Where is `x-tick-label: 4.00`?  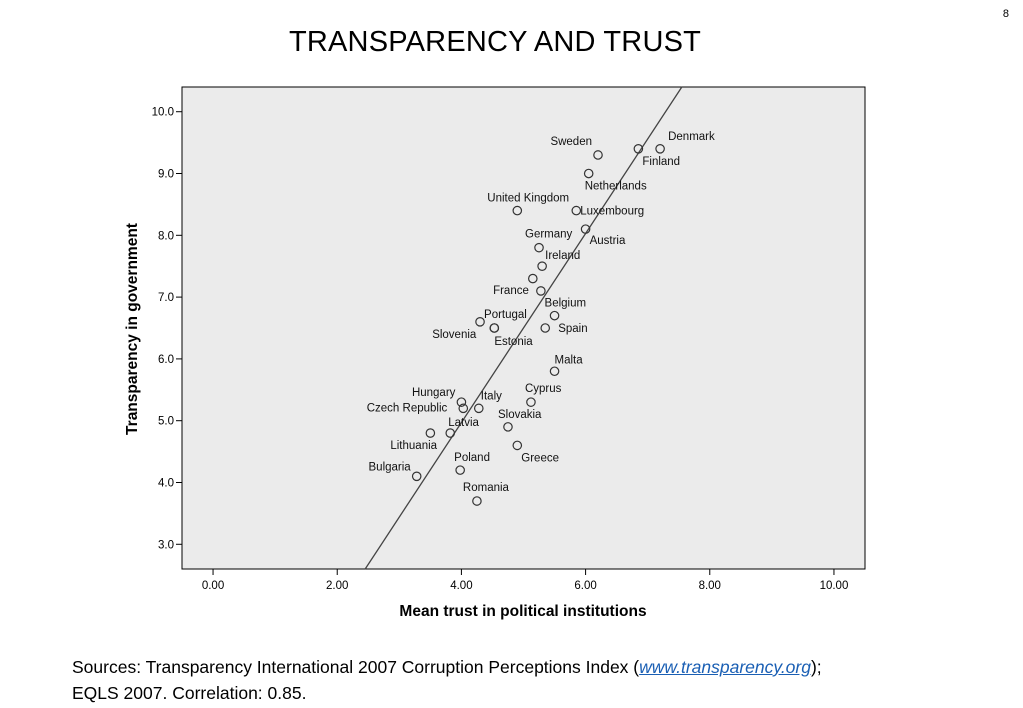 x-tick-label: 4.00 is located at coordinates (461, 586).